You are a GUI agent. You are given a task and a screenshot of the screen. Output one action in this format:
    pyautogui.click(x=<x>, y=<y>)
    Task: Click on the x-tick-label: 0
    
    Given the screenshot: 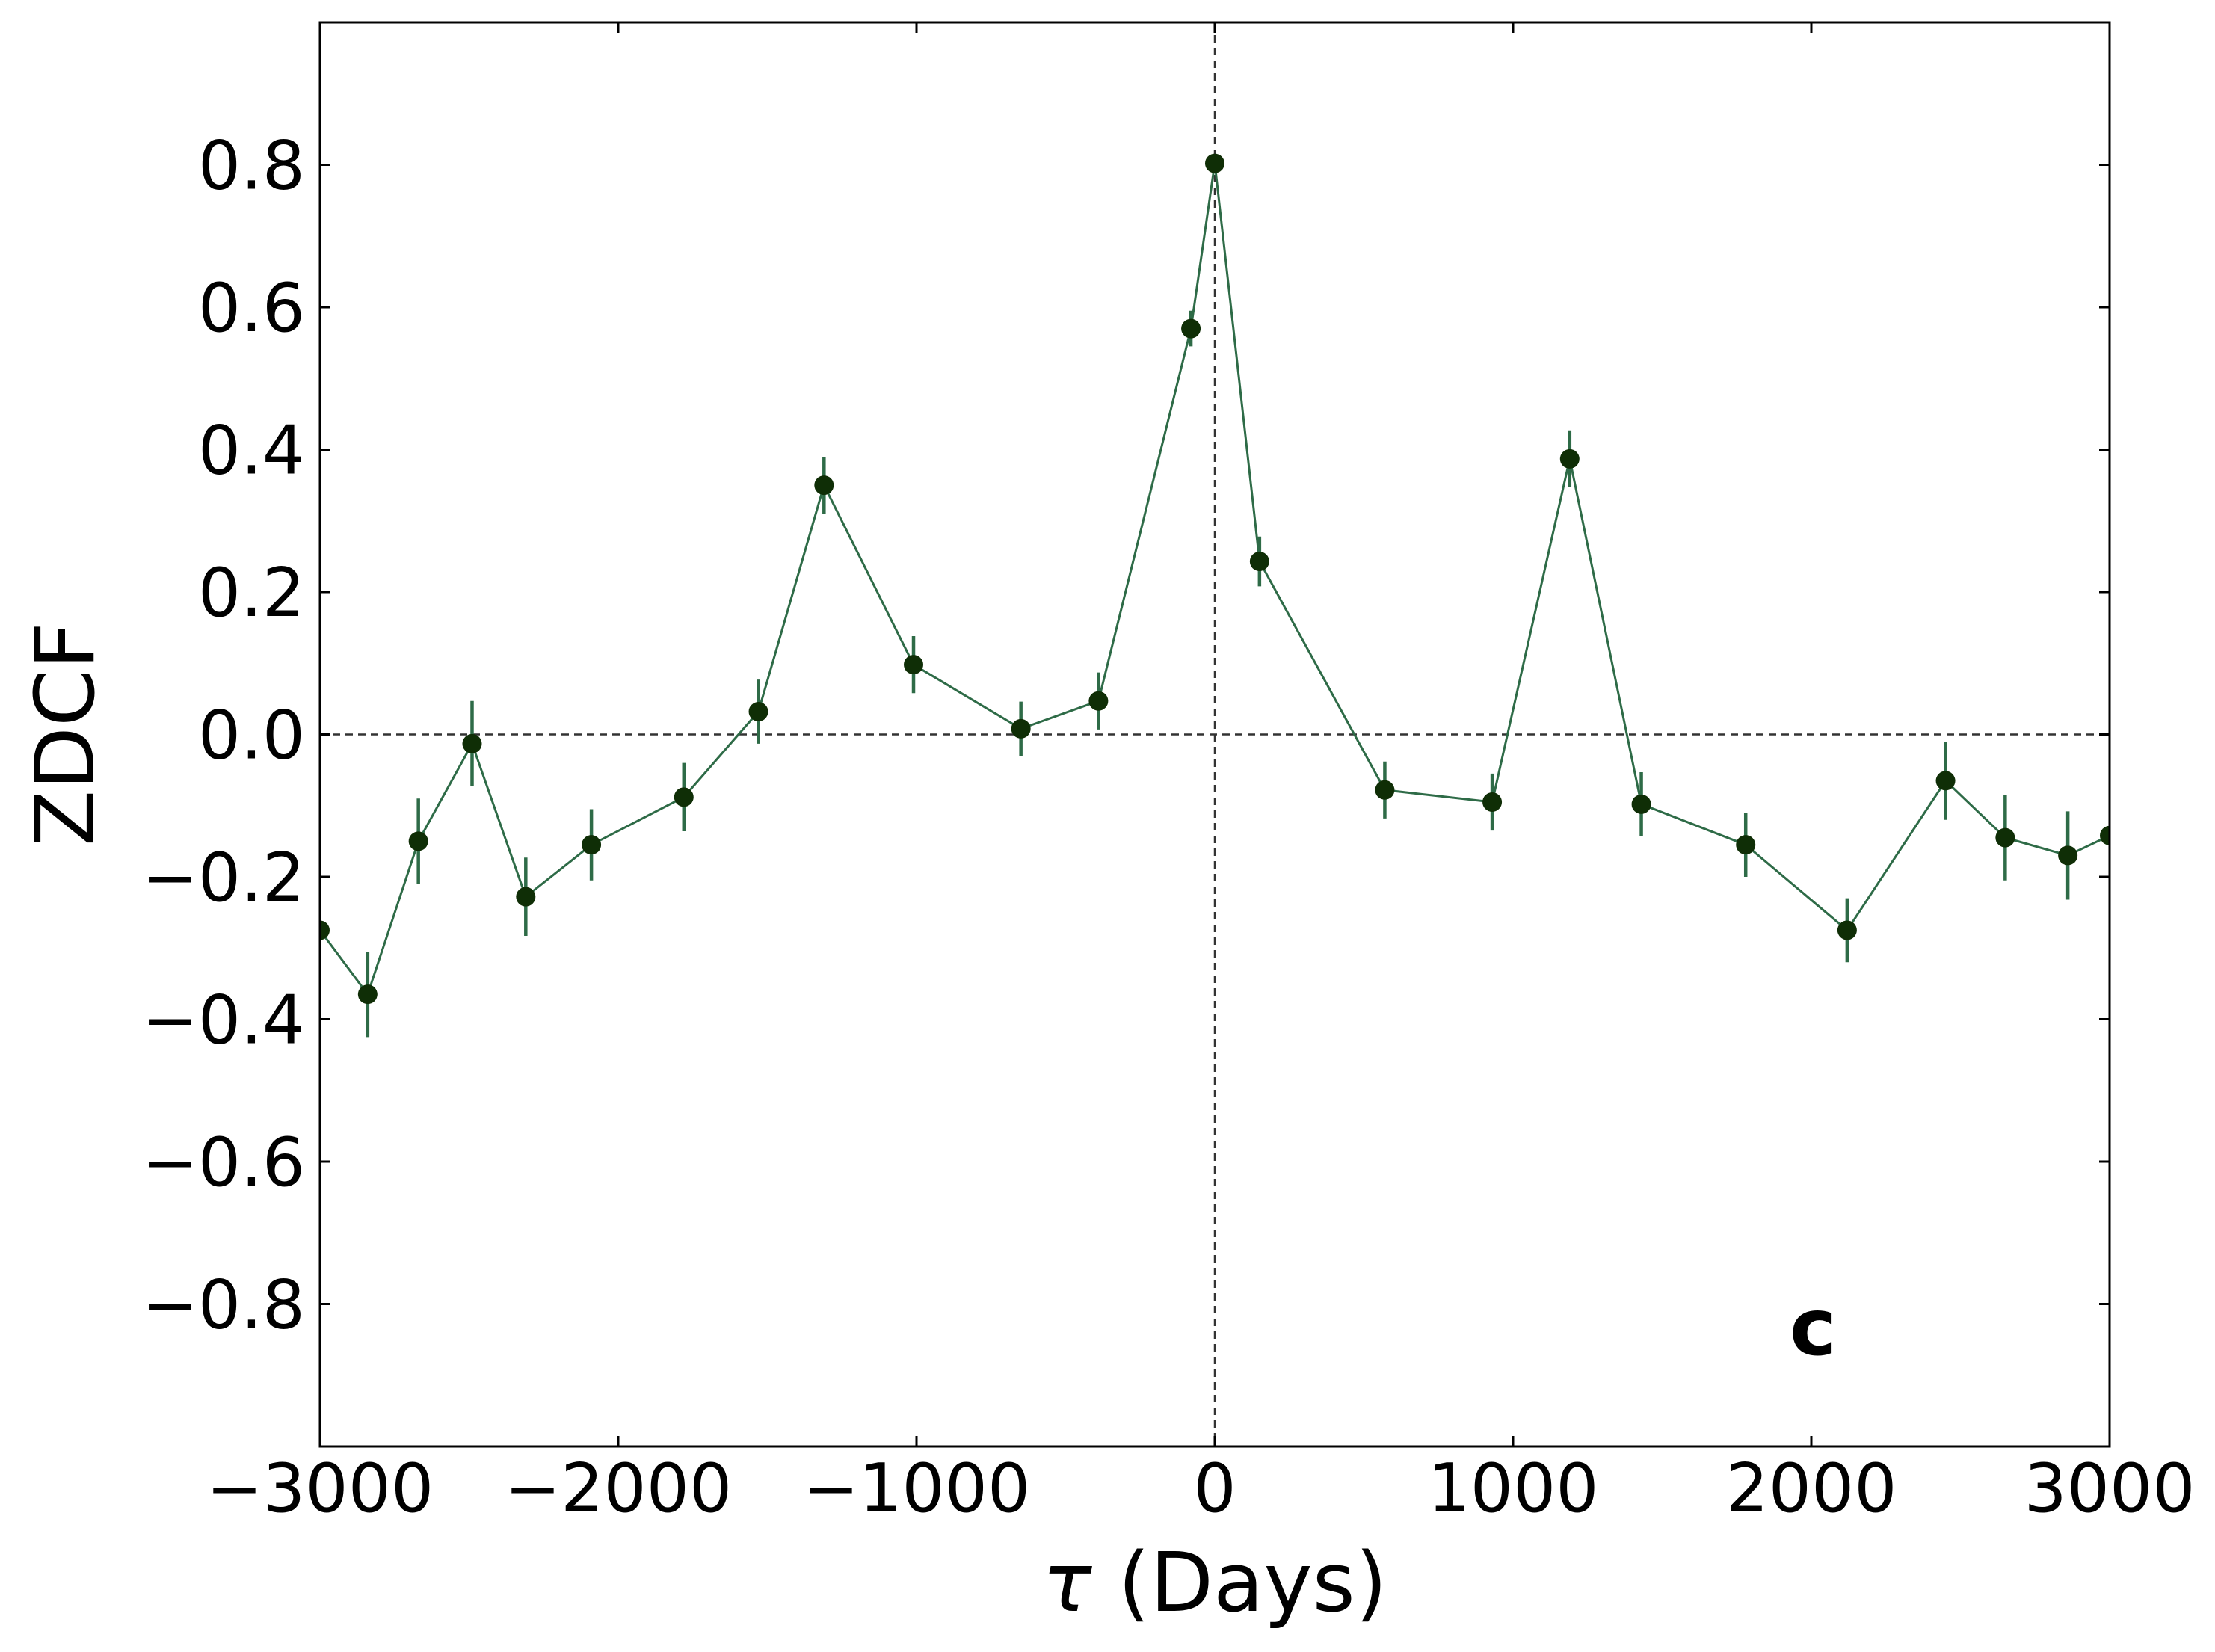 What is the action you would take?
    pyautogui.click(x=1214, y=1489)
    